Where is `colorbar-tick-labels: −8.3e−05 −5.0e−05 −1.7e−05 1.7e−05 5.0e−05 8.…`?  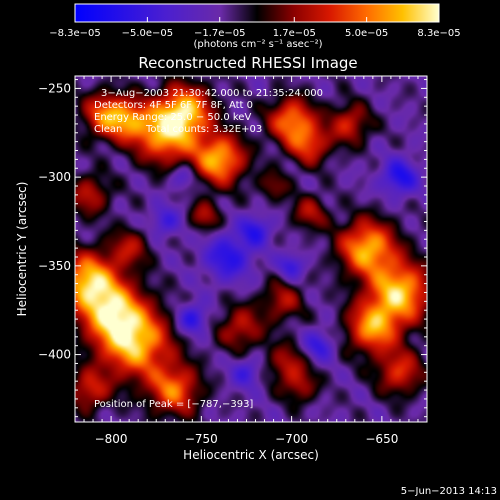 colorbar-tick-labels: −8.3e−05 −5.0e−05 −1.7e−05 1.7e−05 5.0e−05 8.… is located at coordinates (254, 33).